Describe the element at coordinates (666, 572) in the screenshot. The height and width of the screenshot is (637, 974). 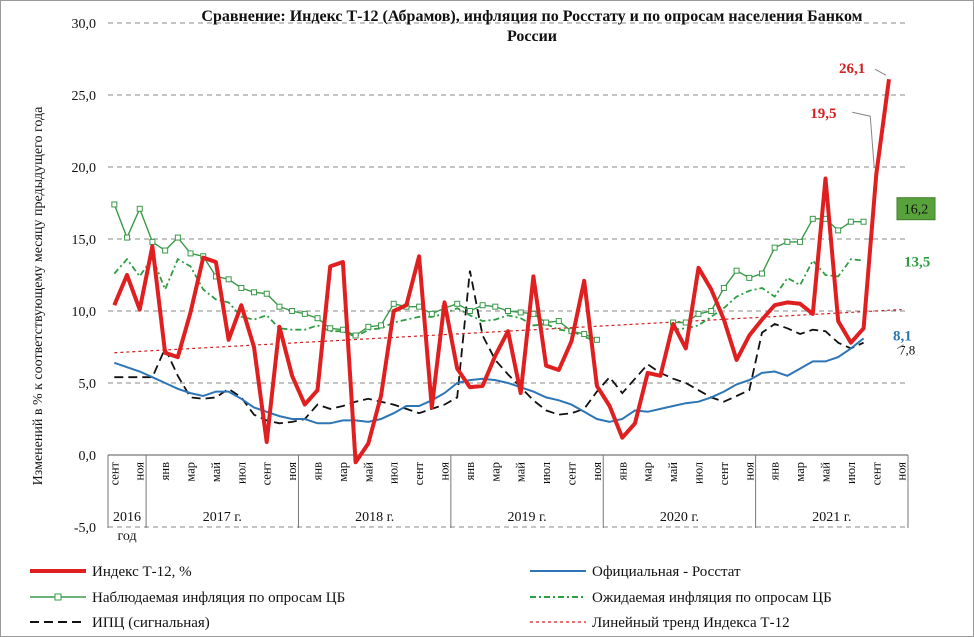
I see `legend-label-rosstat: Официальная - Росстат` at that location.